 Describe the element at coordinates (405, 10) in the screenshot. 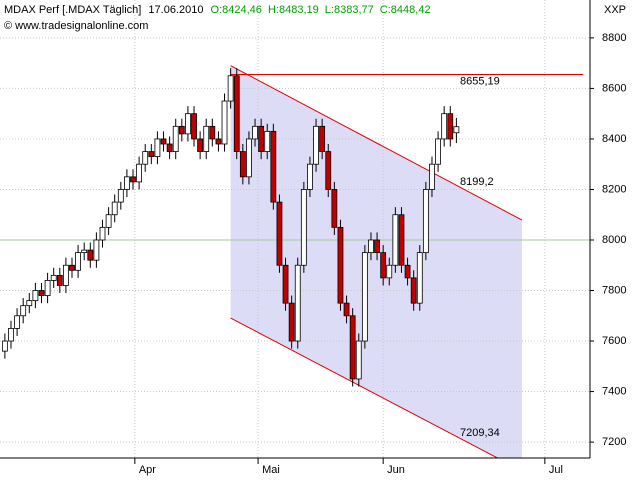

I see `header-close: C:8448,42` at that location.